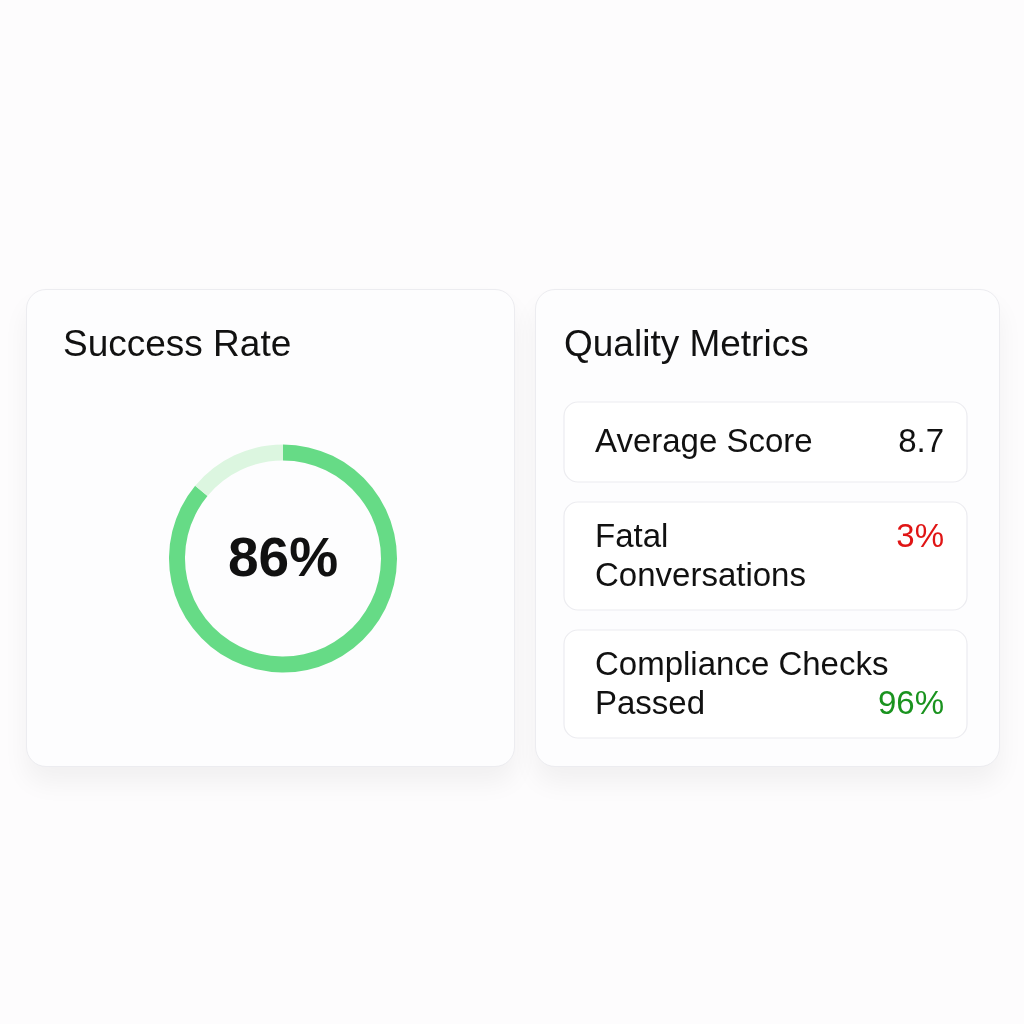 The width and height of the screenshot is (1024, 1024). What do you see at coordinates (177, 343) in the screenshot?
I see `chart-title: Success Rate` at bounding box center [177, 343].